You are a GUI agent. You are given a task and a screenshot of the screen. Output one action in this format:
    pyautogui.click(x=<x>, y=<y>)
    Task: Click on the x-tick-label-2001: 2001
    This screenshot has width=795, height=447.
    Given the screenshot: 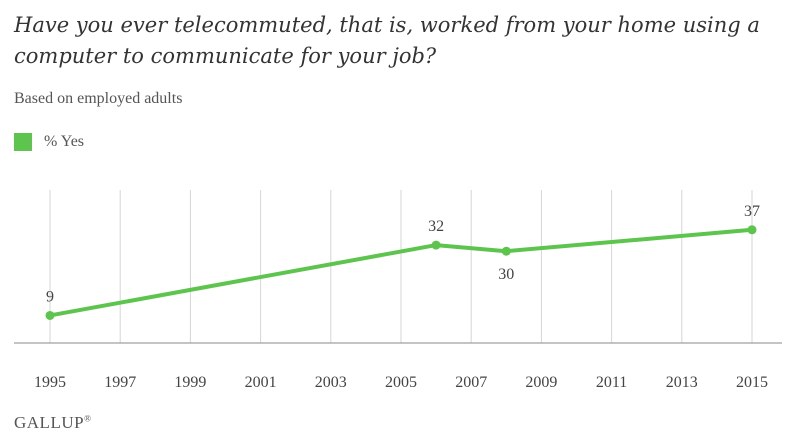 What is the action you would take?
    pyautogui.click(x=261, y=382)
    